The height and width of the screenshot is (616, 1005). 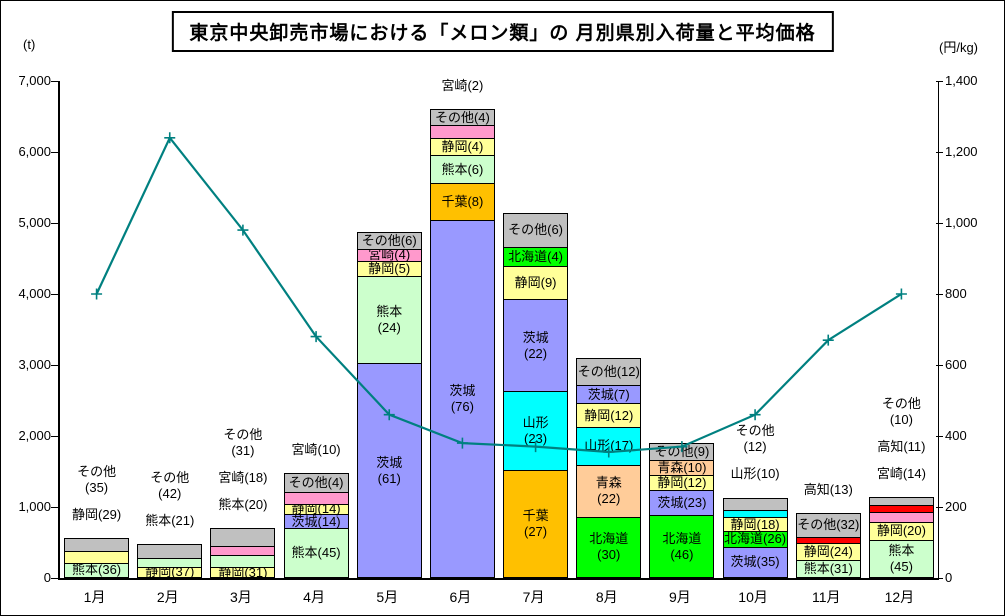 I want to click on segment-label: 茨城(7), so click(x=608, y=394).